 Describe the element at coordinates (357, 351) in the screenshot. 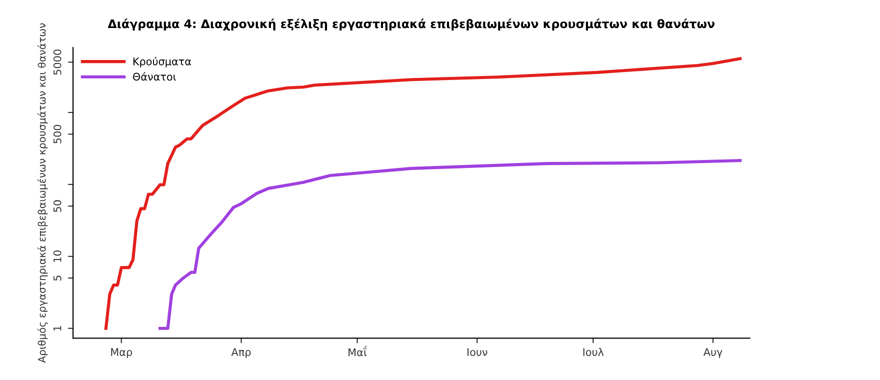

I see `x-tick-label: Μαΐ` at that location.